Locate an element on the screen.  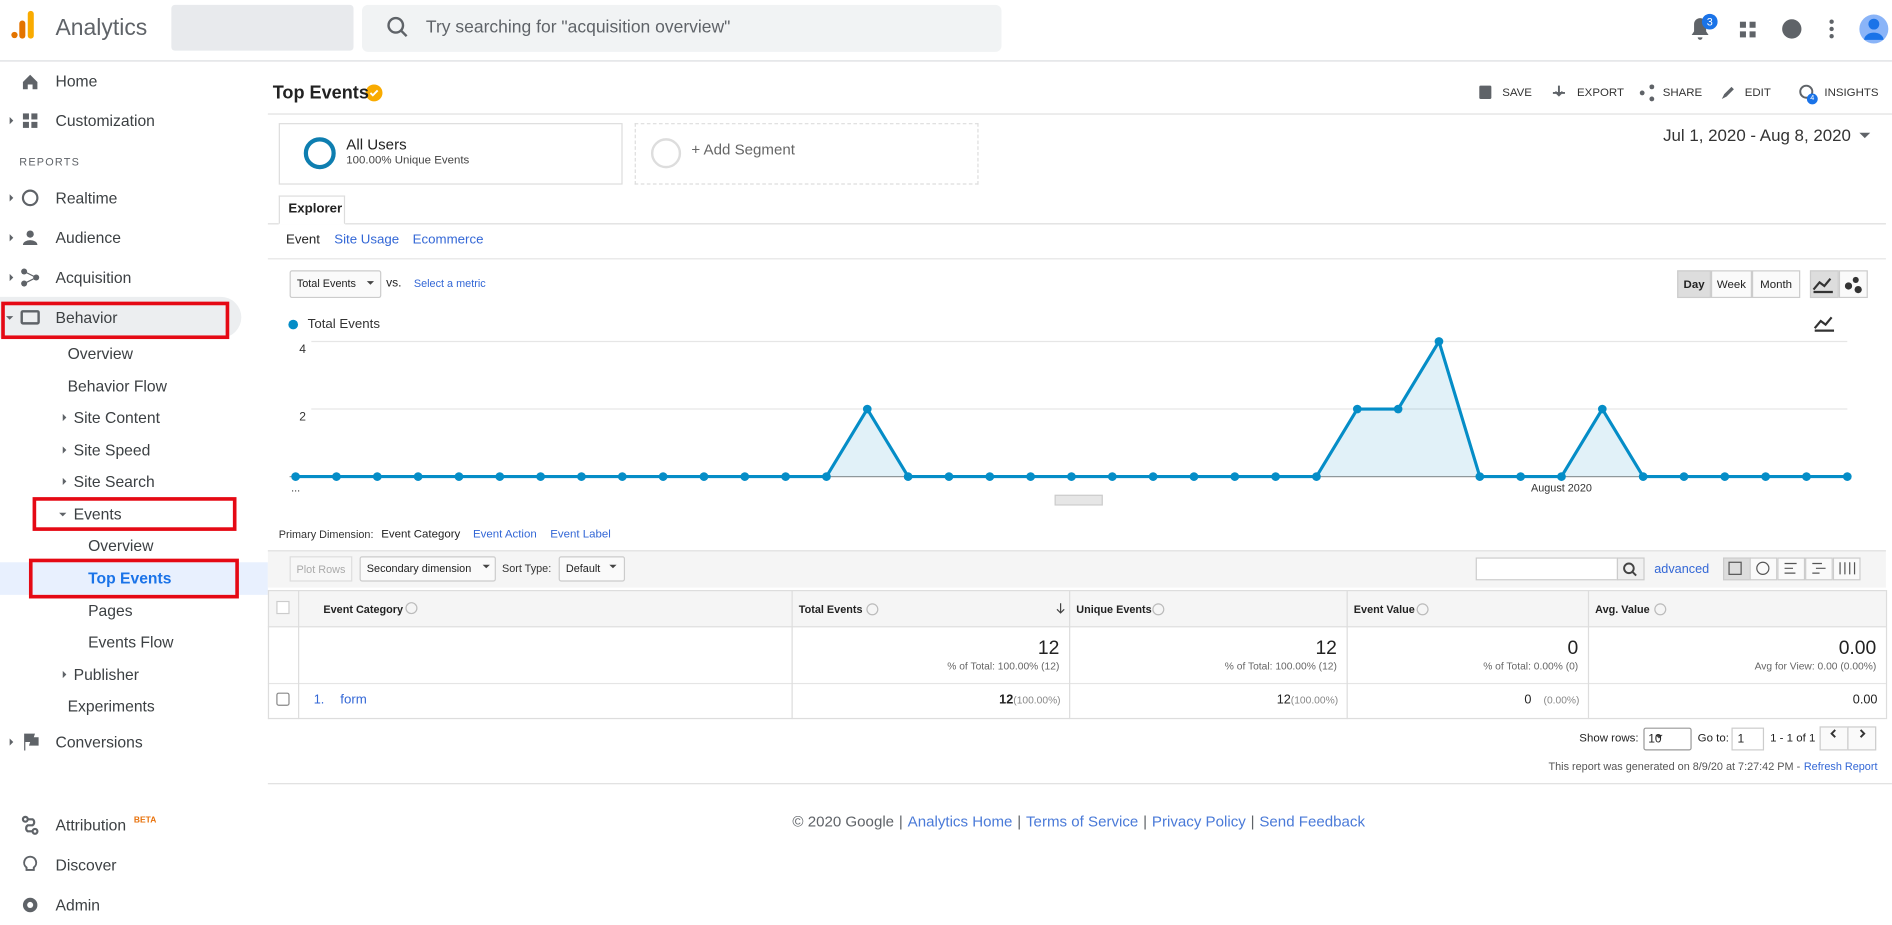
go-to-input is located at coordinates (1747, 739).